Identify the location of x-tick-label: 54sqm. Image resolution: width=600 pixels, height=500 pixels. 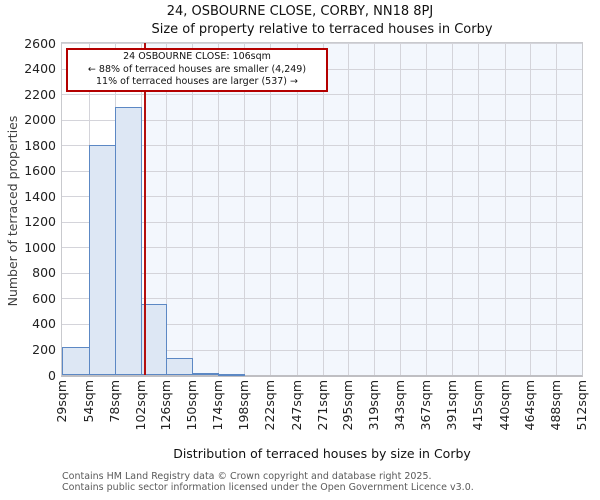
(88, 401).